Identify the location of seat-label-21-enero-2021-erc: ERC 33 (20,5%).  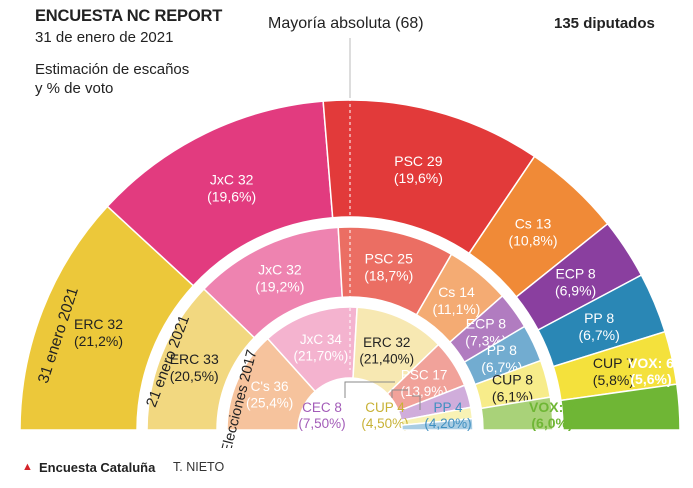
(194, 367).